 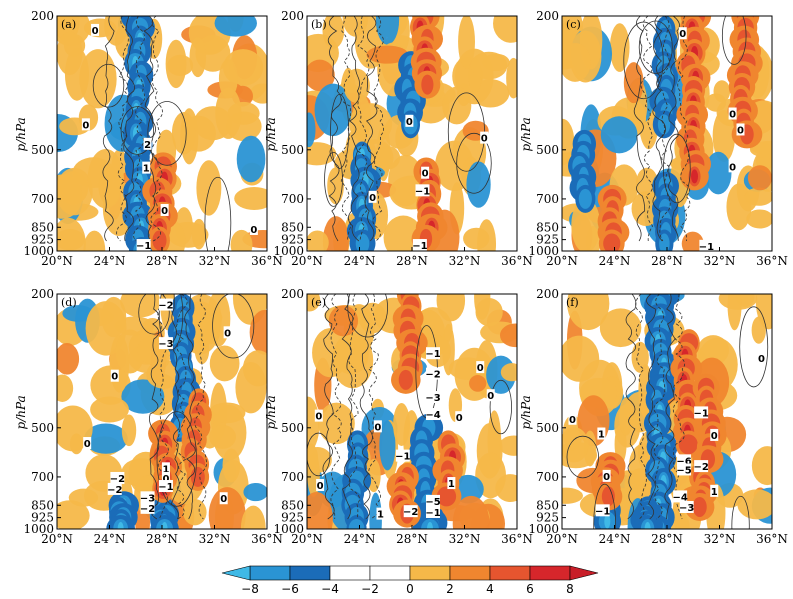 I want to click on y-tick-label: 850, so click(x=292, y=505).